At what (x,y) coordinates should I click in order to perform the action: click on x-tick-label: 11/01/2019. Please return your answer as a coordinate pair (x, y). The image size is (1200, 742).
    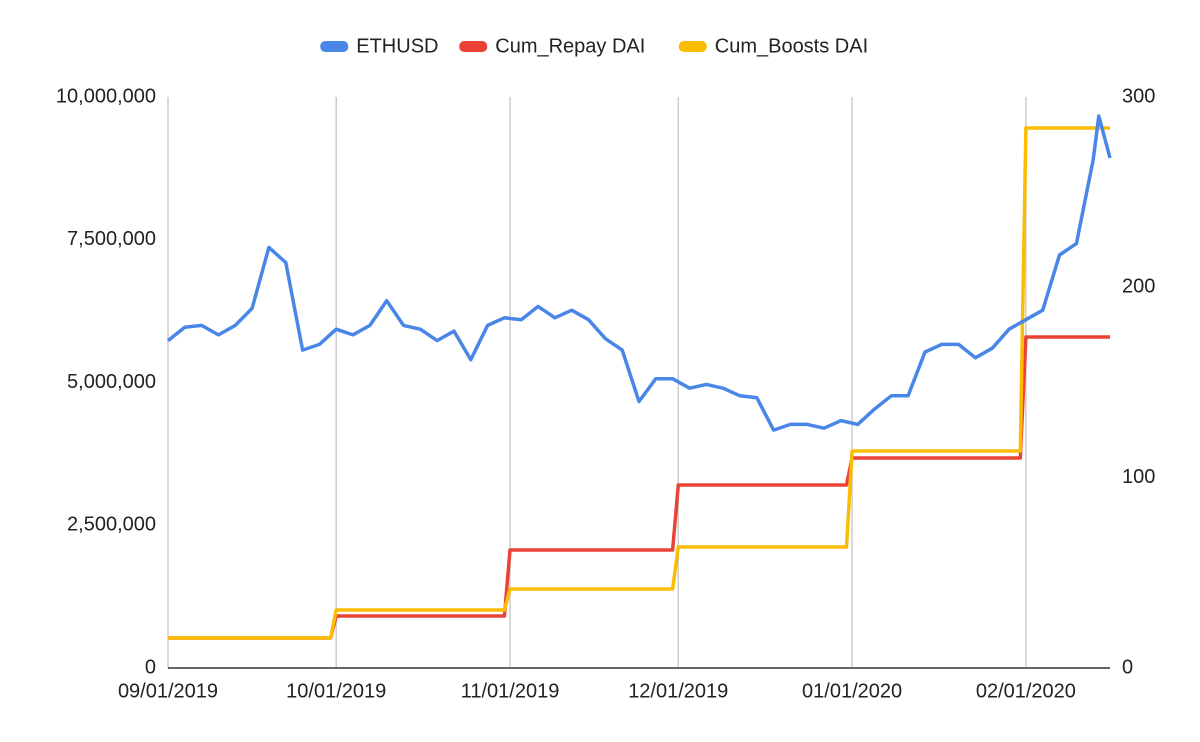
    Looking at the image, I should click on (510, 691).